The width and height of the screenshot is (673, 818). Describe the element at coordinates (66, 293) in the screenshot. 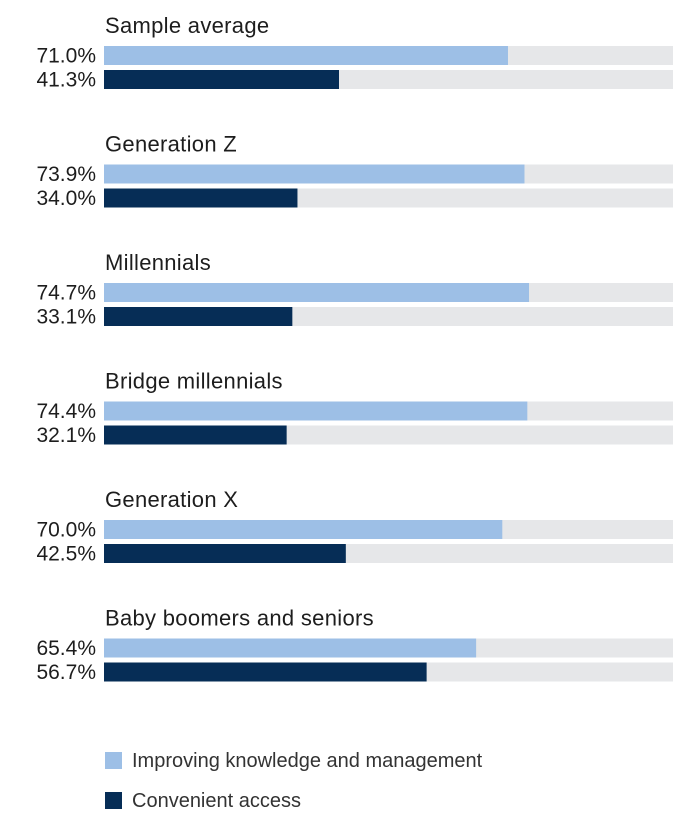

I see `bar-value-label: 74.7%` at that location.